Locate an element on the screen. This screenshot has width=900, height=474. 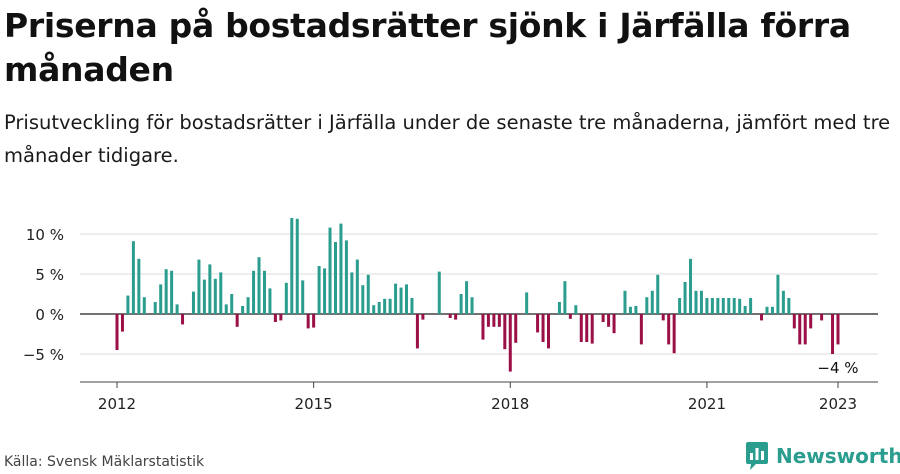
x-tick-label: 2023 is located at coordinates (838, 404).